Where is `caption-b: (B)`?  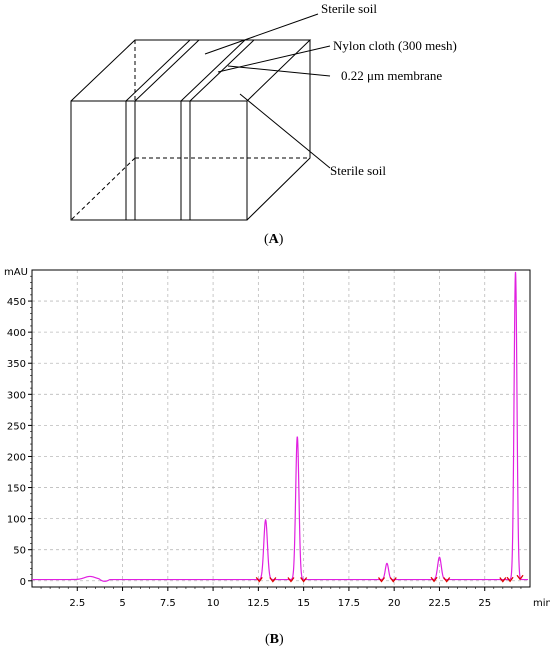 caption-b: (B) is located at coordinates (274, 639).